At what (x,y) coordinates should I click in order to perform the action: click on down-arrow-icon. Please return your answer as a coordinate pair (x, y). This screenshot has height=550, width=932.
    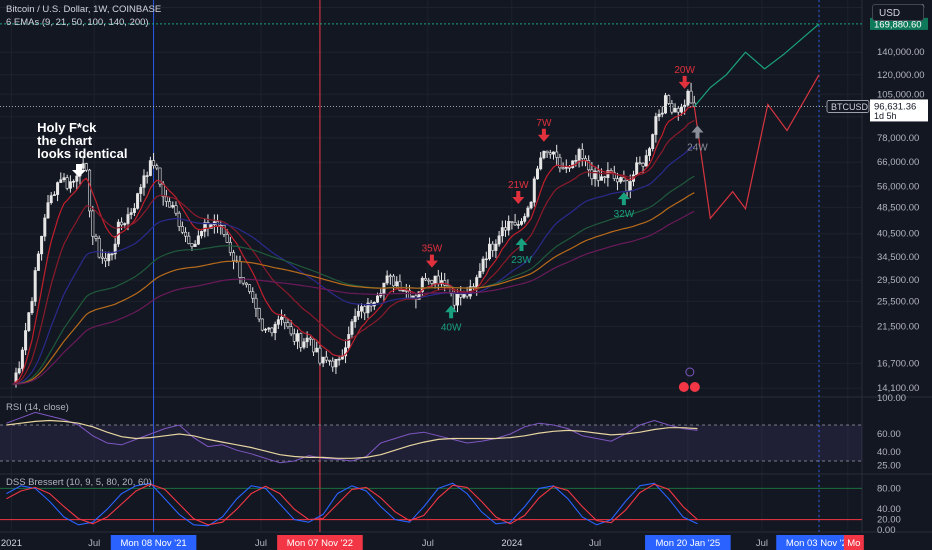
    Looking at the image, I should click on (431, 261).